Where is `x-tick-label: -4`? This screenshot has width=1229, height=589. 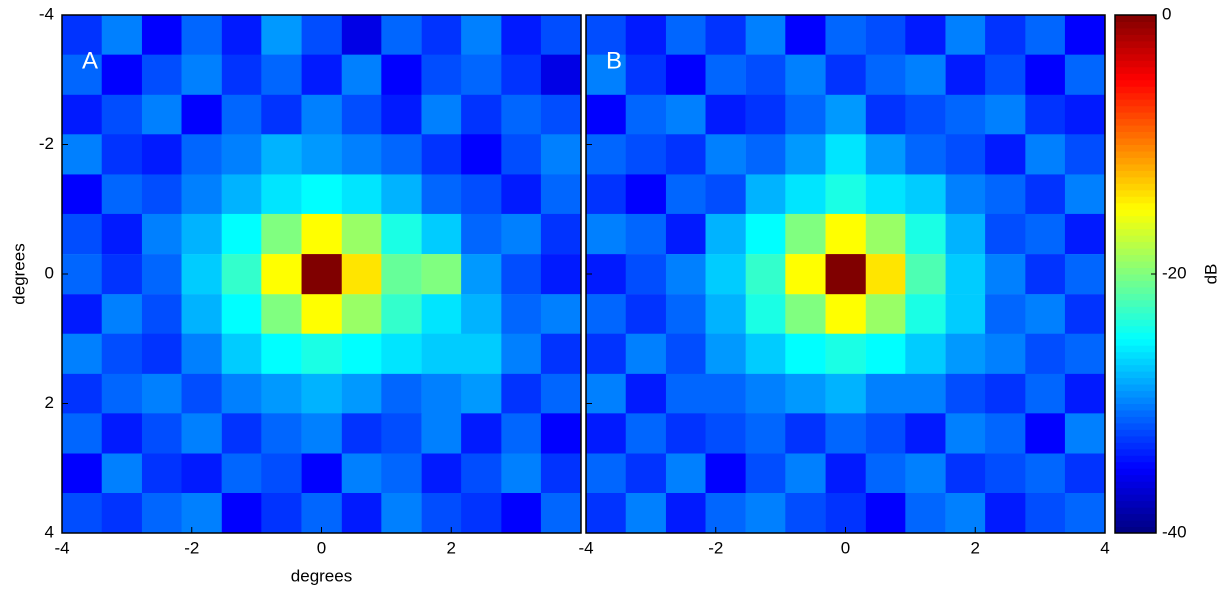
x-tick-label: -4 is located at coordinates (61, 547).